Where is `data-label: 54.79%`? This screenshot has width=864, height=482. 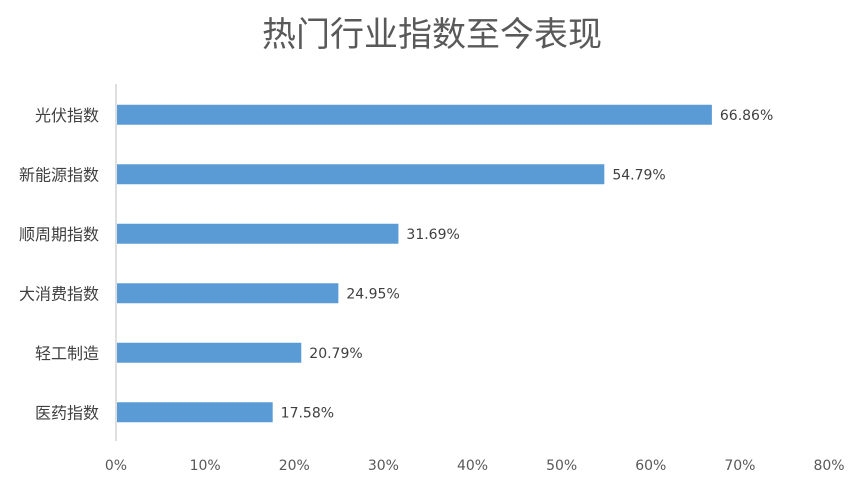
data-label: 54.79% is located at coordinates (638, 175).